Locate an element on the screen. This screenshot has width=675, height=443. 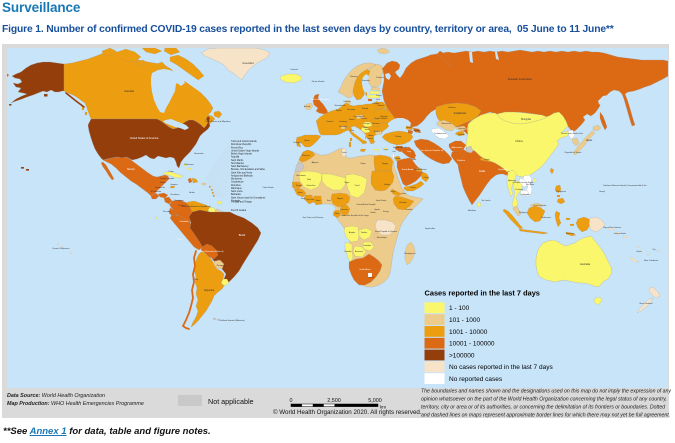
svg-text: Uganda is located at coordinates (377, 210).